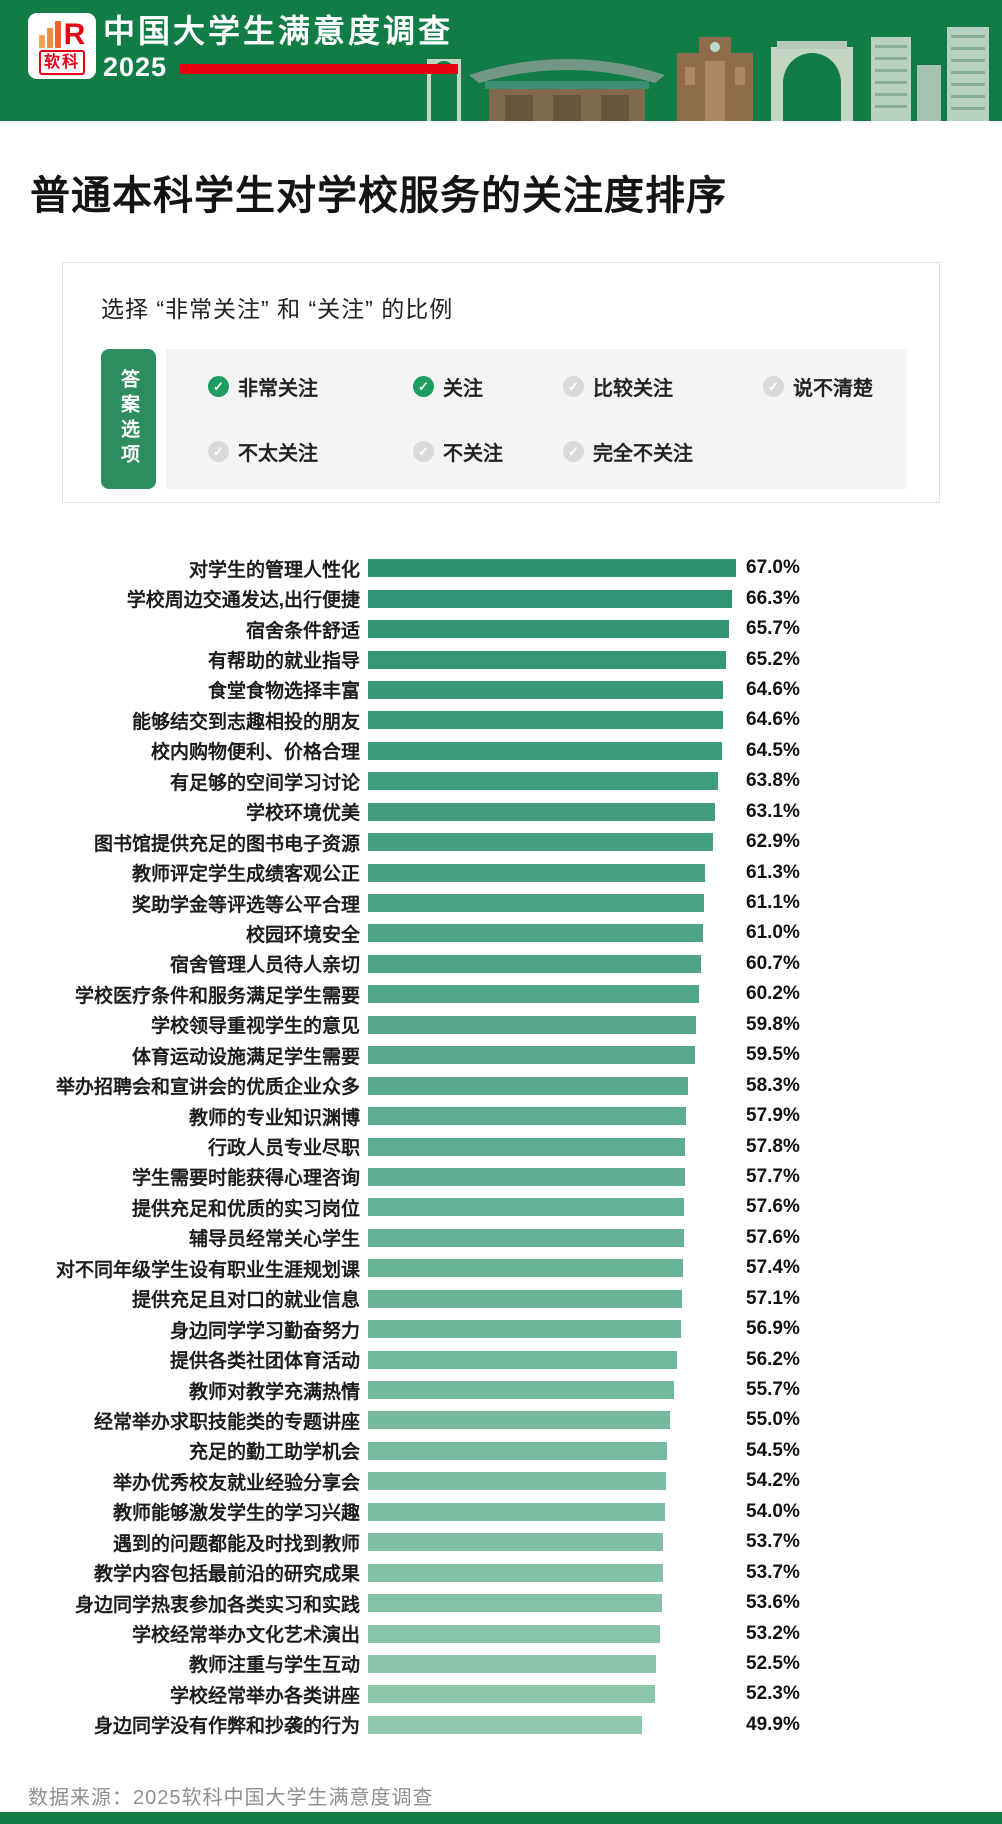 The height and width of the screenshot is (1824, 1002). Describe the element at coordinates (236, 1483) in the screenshot. I see `bar-row-label: 举办优秀校友就业经验分享会` at that location.